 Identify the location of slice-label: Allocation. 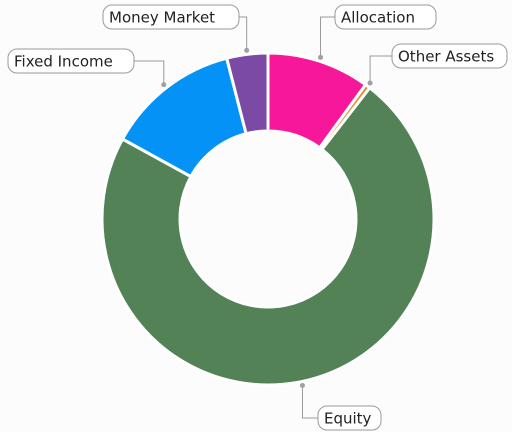
(378, 18).